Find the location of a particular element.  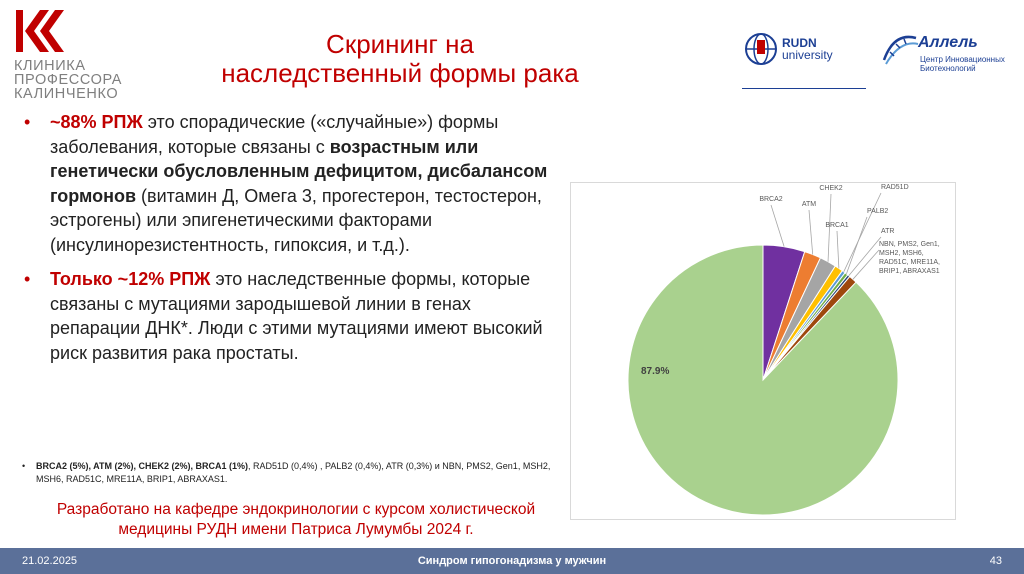

pie-slice-label: ATM is located at coordinates (809, 204).